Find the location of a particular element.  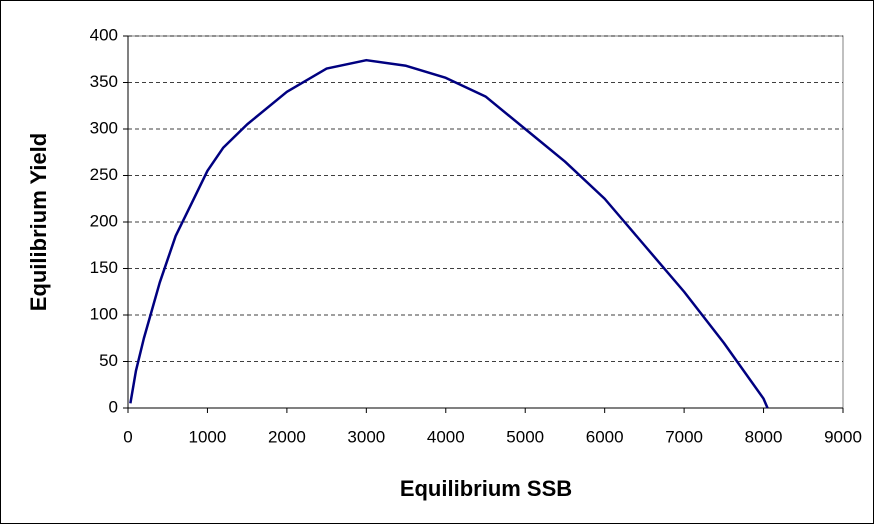

x-tick-label: 3000 is located at coordinates (366, 436).